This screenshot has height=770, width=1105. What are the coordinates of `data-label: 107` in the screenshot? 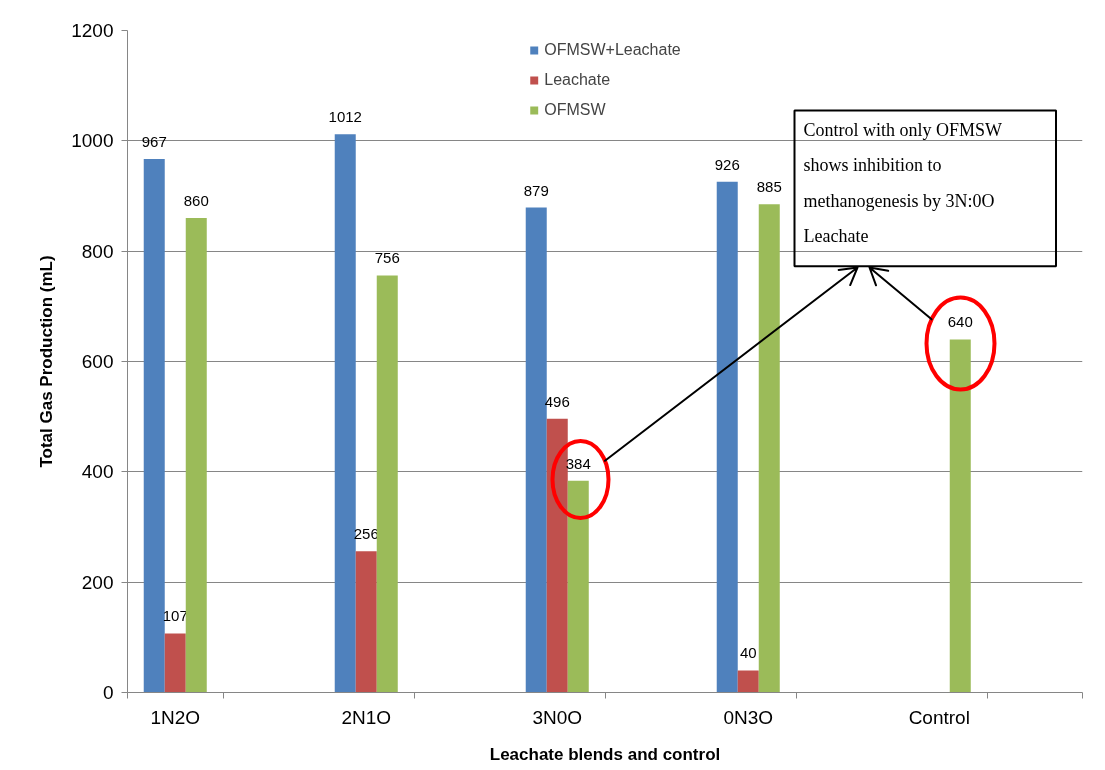 It's located at (175, 616).